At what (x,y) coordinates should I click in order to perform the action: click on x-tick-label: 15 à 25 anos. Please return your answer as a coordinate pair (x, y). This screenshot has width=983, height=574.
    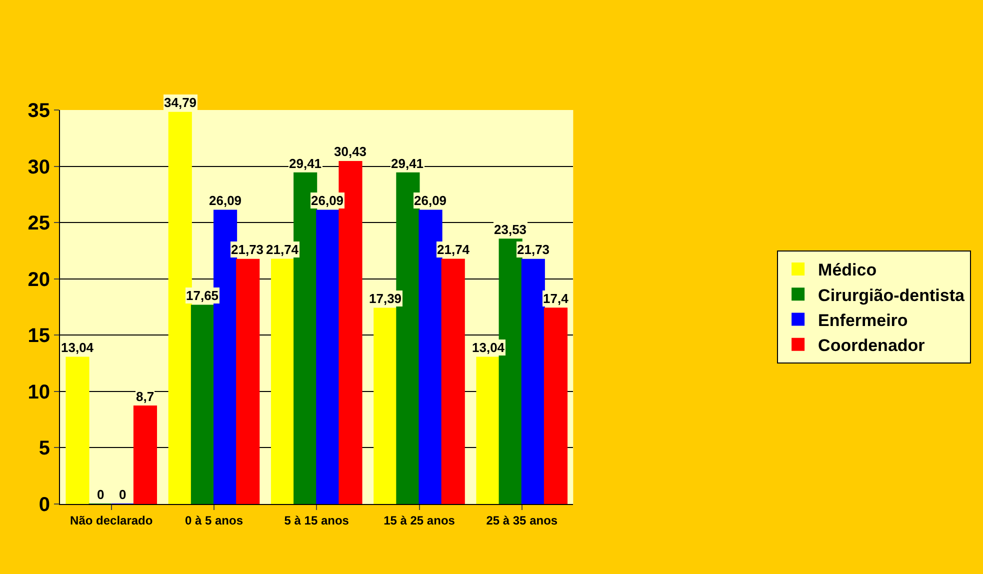
    Looking at the image, I should click on (420, 520).